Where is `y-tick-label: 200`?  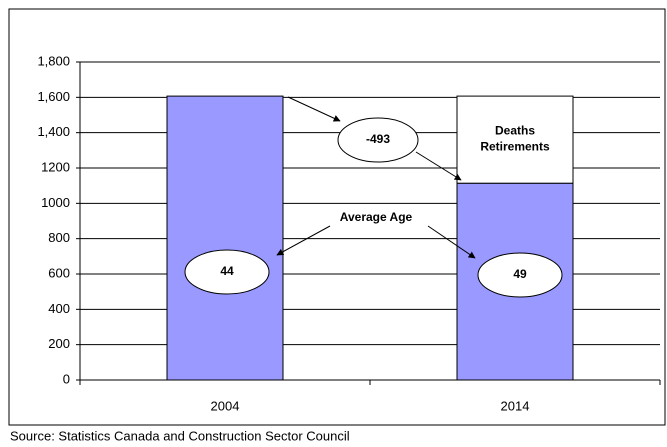
y-tick-label: 200 is located at coordinates (59, 343).